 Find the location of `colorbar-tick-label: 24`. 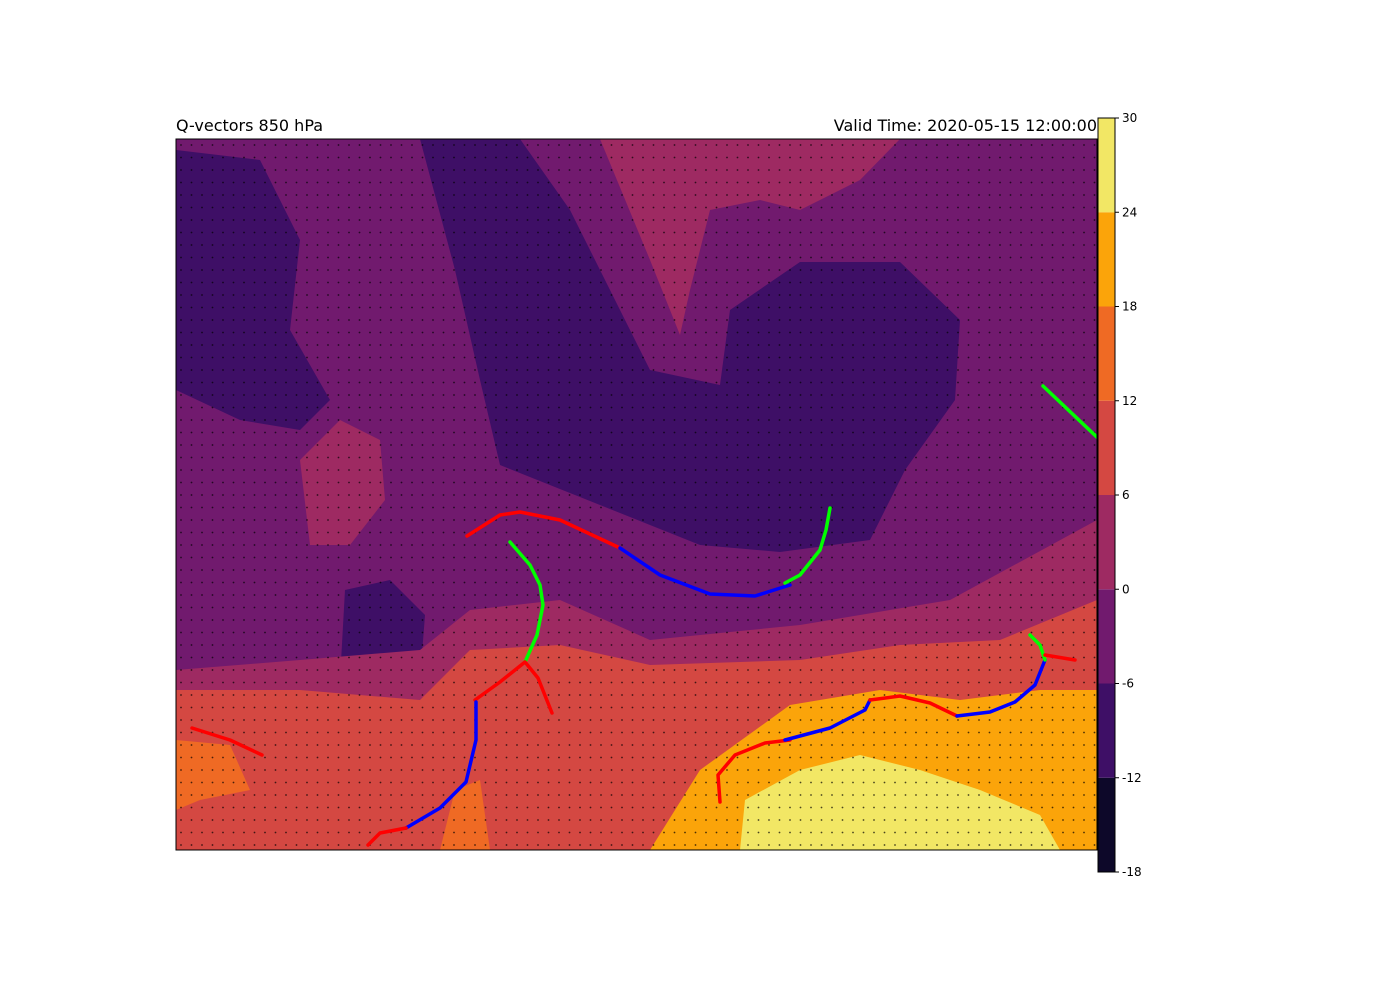

colorbar-tick-label: 24 is located at coordinates (1129, 212).